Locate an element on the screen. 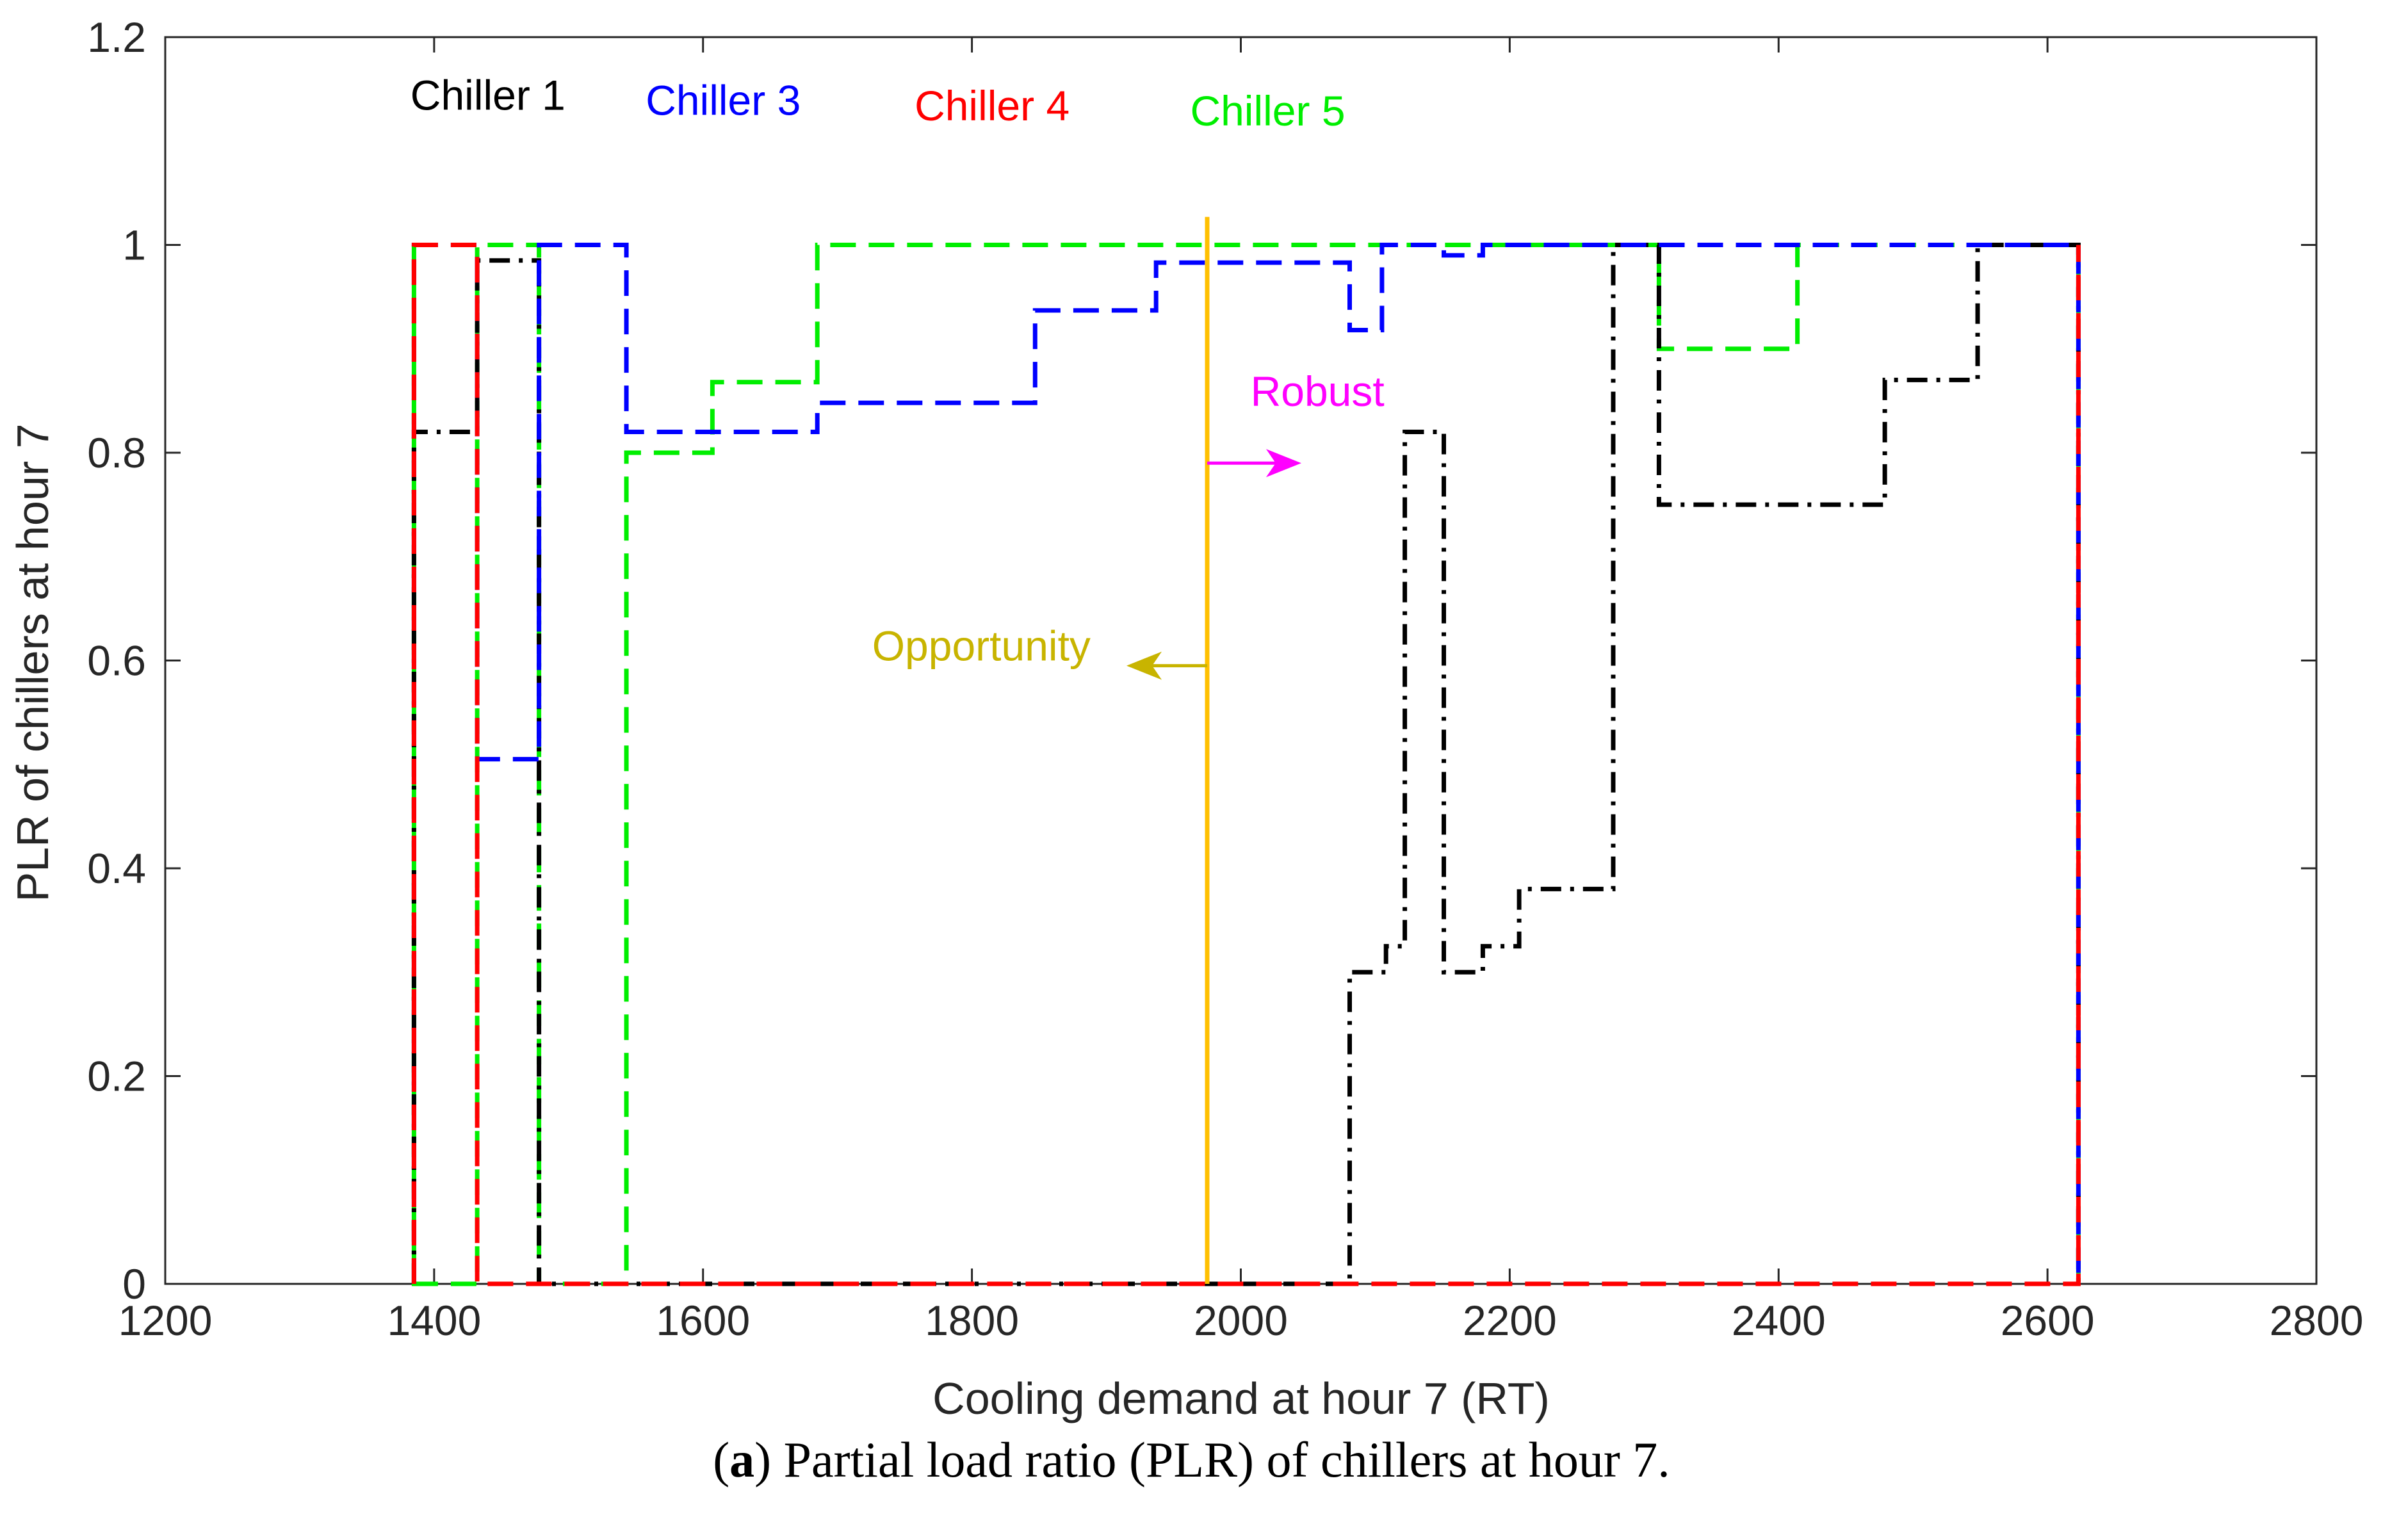  y-tick-label: 1 is located at coordinates (134, 246).